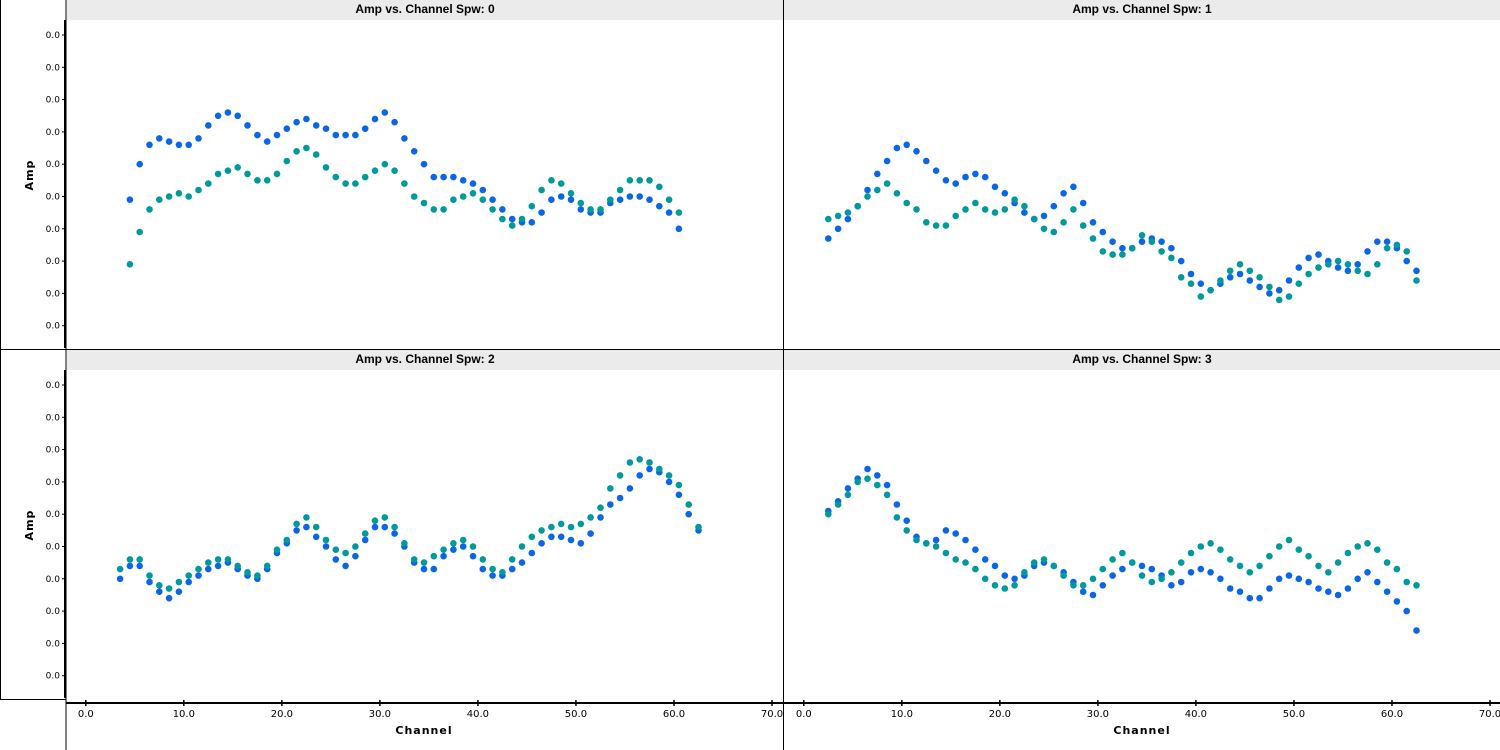 The height and width of the screenshot is (750, 1500). What do you see at coordinates (1294, 714) in the screenshot?
I see `x-tick-label: 50.0` at bounding box center [1294, 714].